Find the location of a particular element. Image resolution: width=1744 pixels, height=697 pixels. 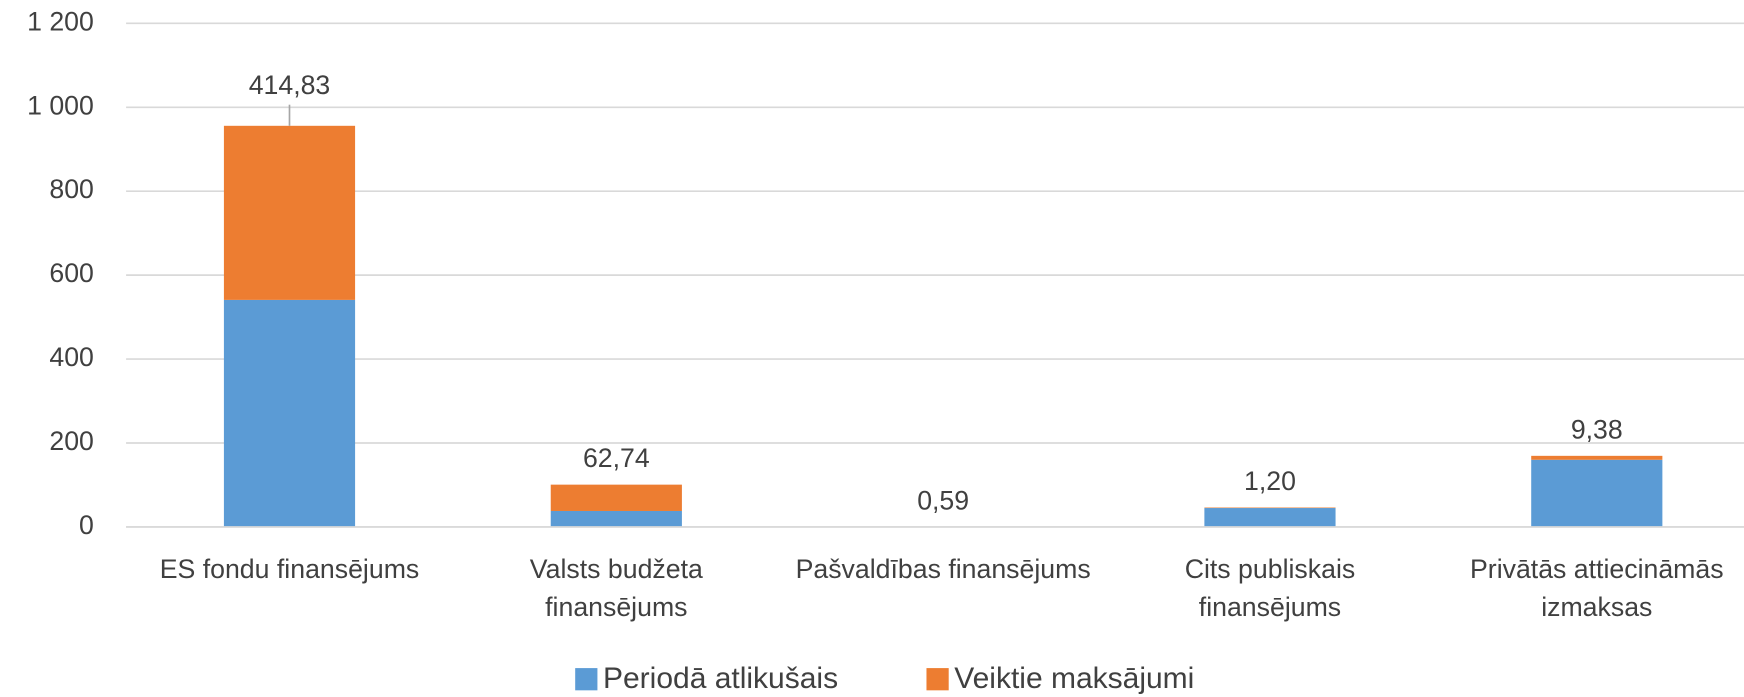

x-tick-label: Cits publiskais finansējums is located at coordinates (1270, 588).